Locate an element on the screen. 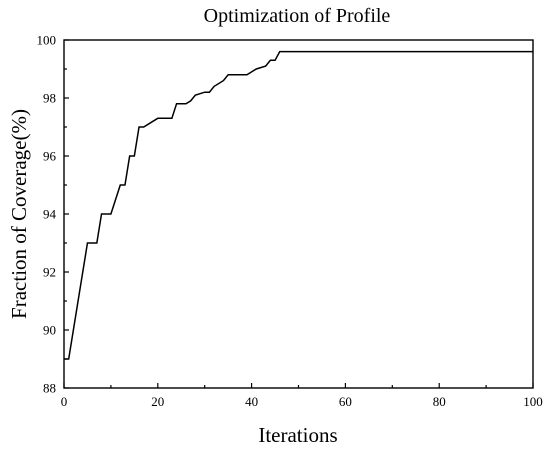 The image size is (550, 451). y-tick-label: 88 is located at coordinates (49, 388).